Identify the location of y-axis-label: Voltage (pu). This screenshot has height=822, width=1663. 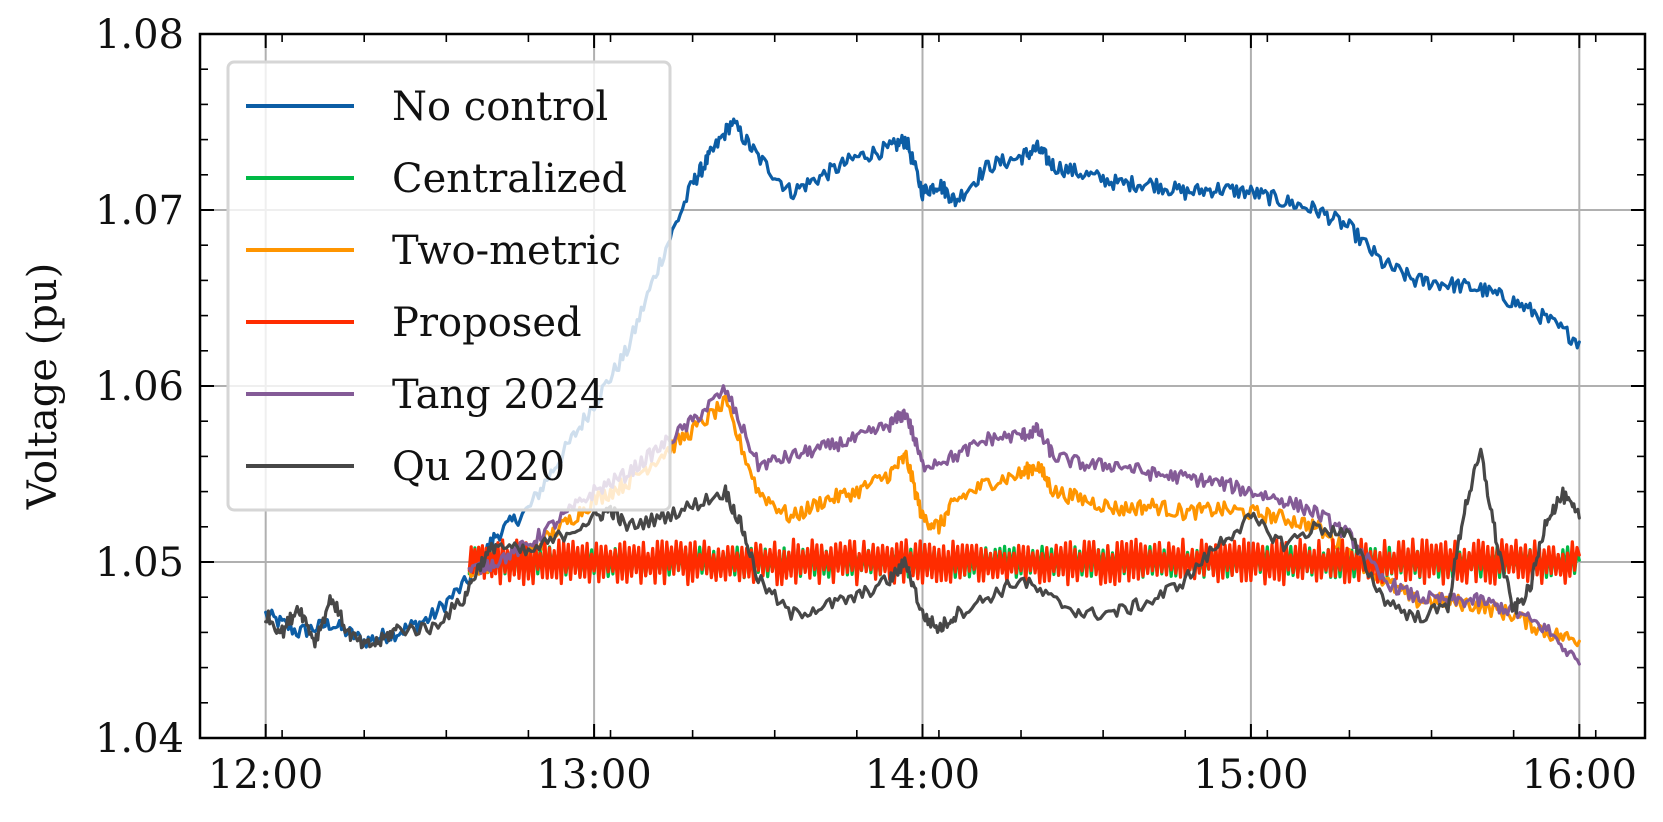
(43, 387).